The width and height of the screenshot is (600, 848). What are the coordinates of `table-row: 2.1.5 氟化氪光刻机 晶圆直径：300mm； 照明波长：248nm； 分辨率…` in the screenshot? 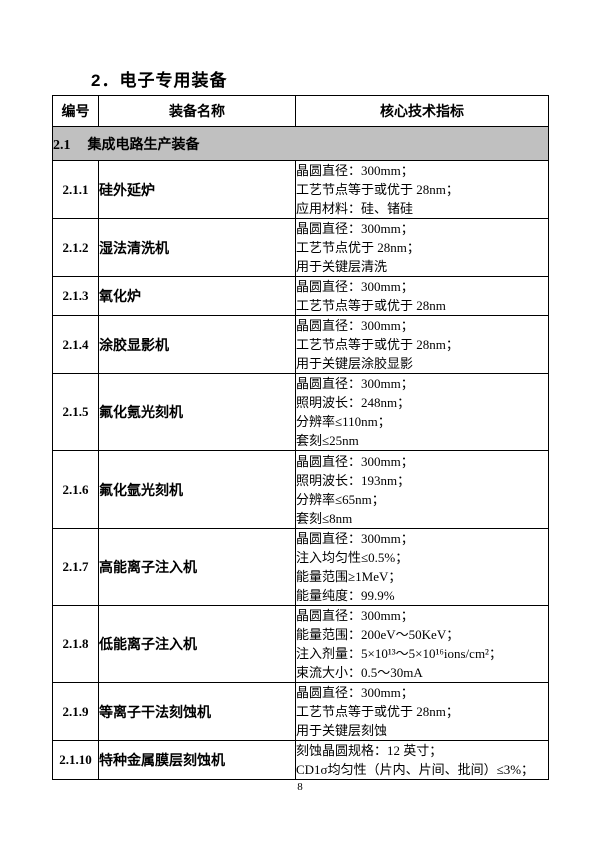 It's located at (300, 412).